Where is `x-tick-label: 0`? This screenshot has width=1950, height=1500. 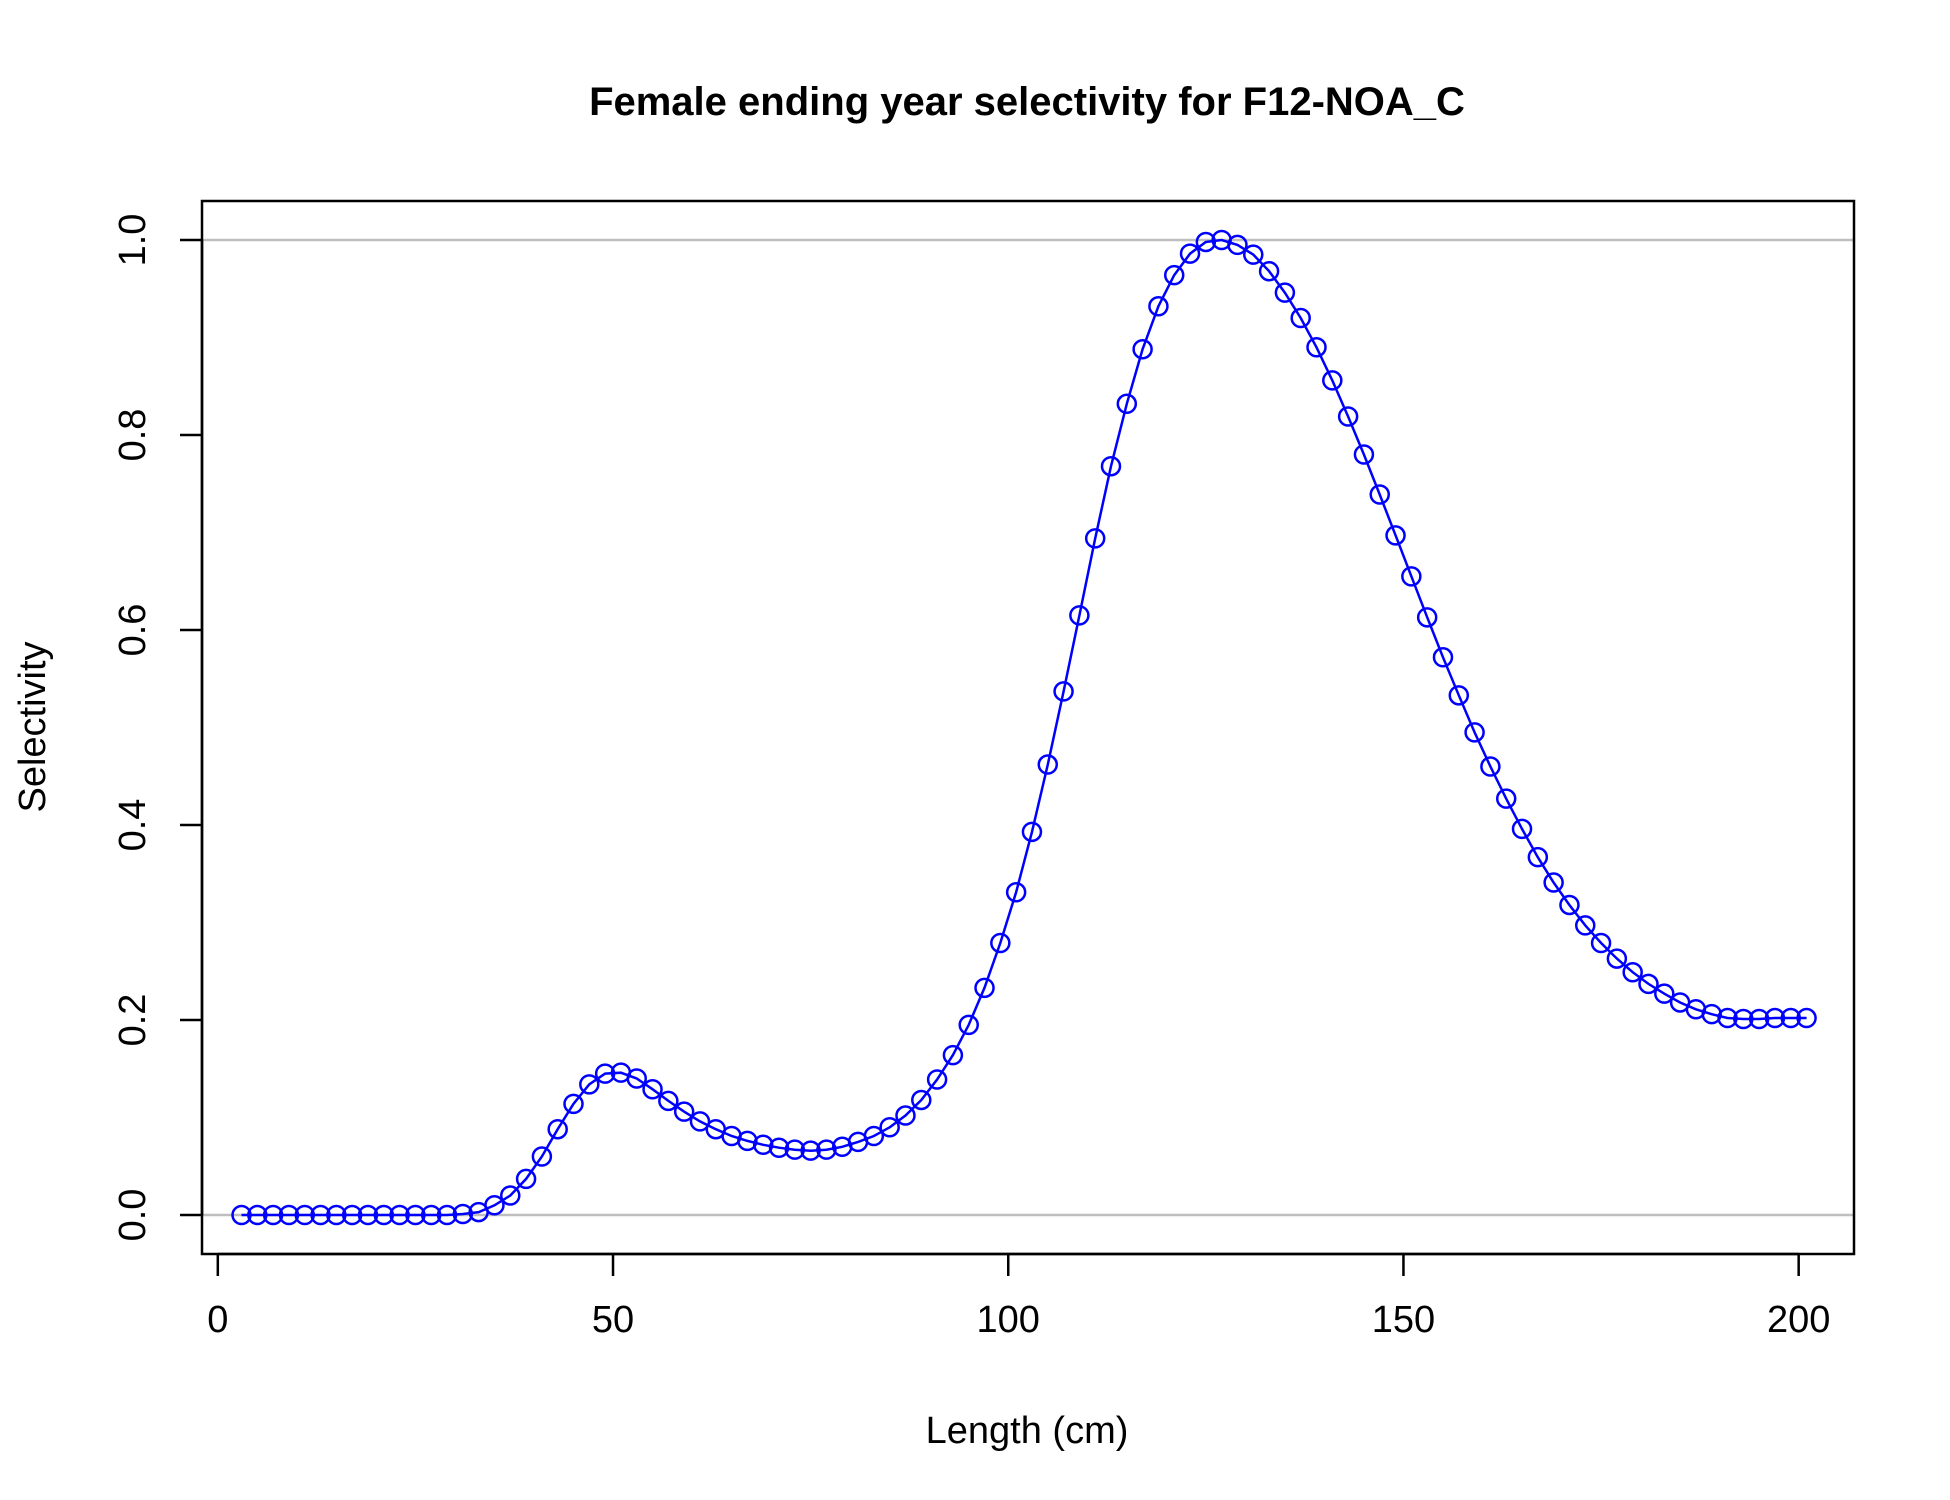
x-tick-label: 0 is located at coordinates (217, 1320).